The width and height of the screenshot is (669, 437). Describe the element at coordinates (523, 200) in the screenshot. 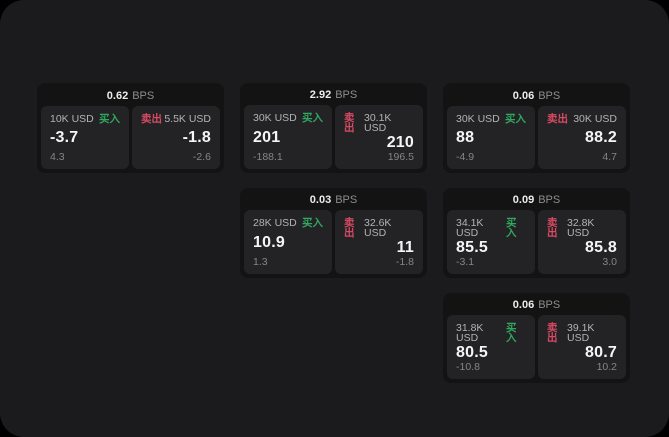

I see `bps-value: 0.09` at that location.